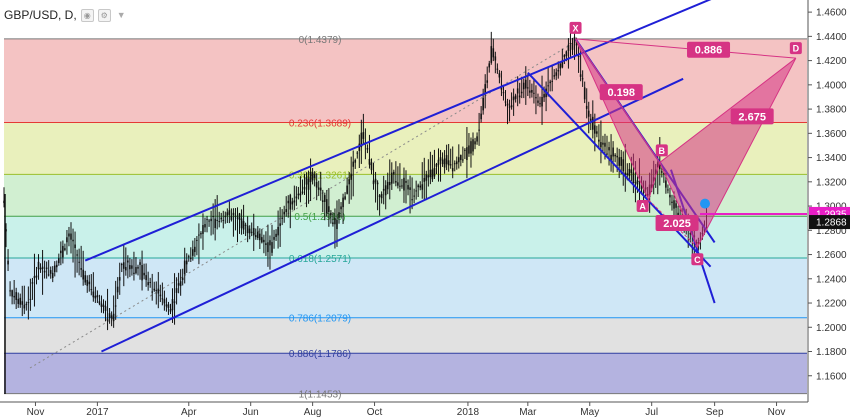  Describe the element at coordinates (831, 158) in the screenshot. I see `y-tick-label-6: 1.3400` at that location.